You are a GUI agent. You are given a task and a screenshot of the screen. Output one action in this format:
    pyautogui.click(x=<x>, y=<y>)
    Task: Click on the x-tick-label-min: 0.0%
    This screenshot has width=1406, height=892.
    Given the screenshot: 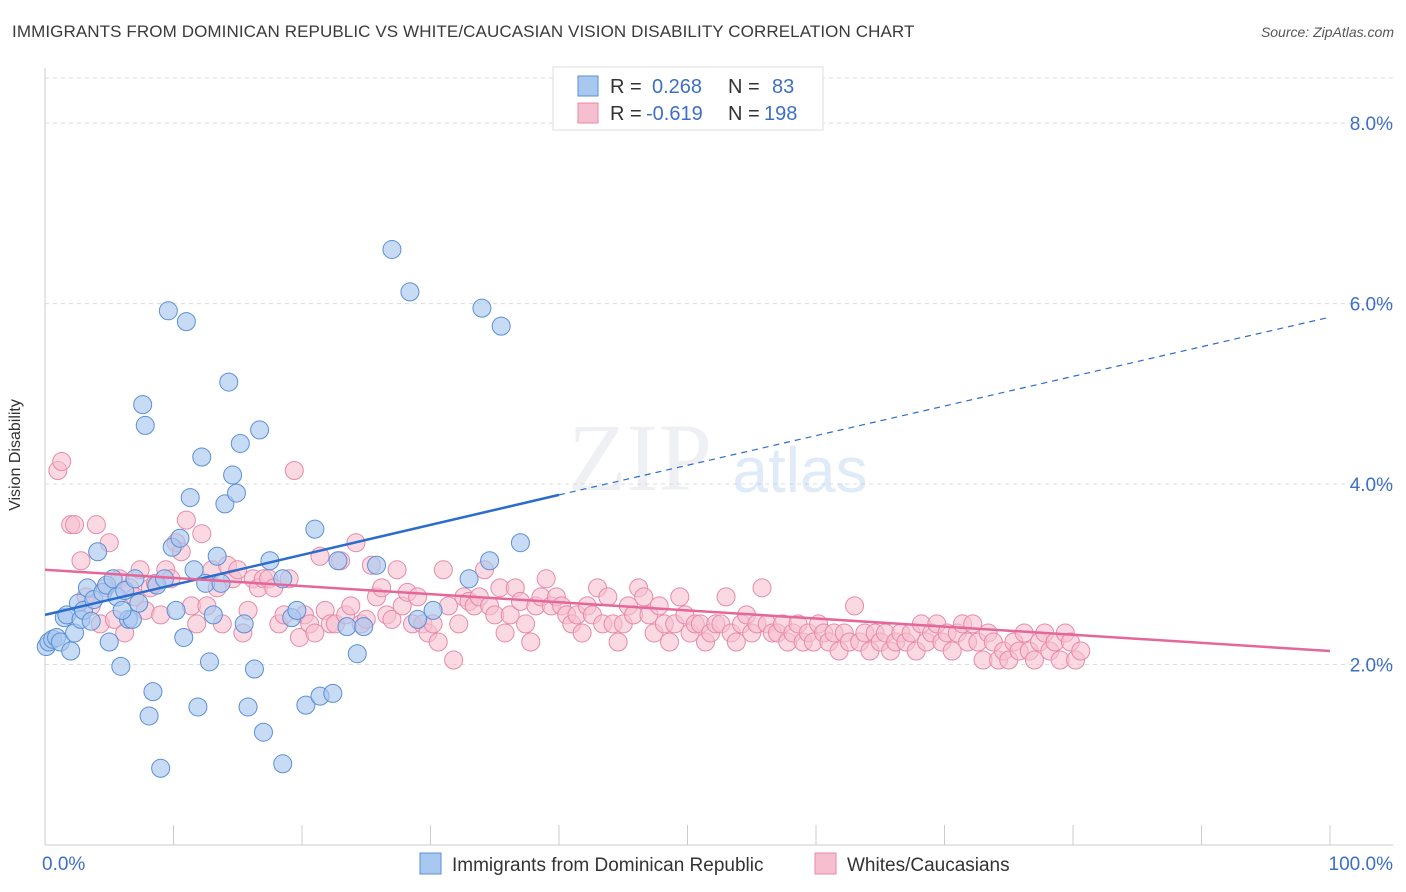 What is the action you would take?
    pyautogui.click(x=63, y=864)
    